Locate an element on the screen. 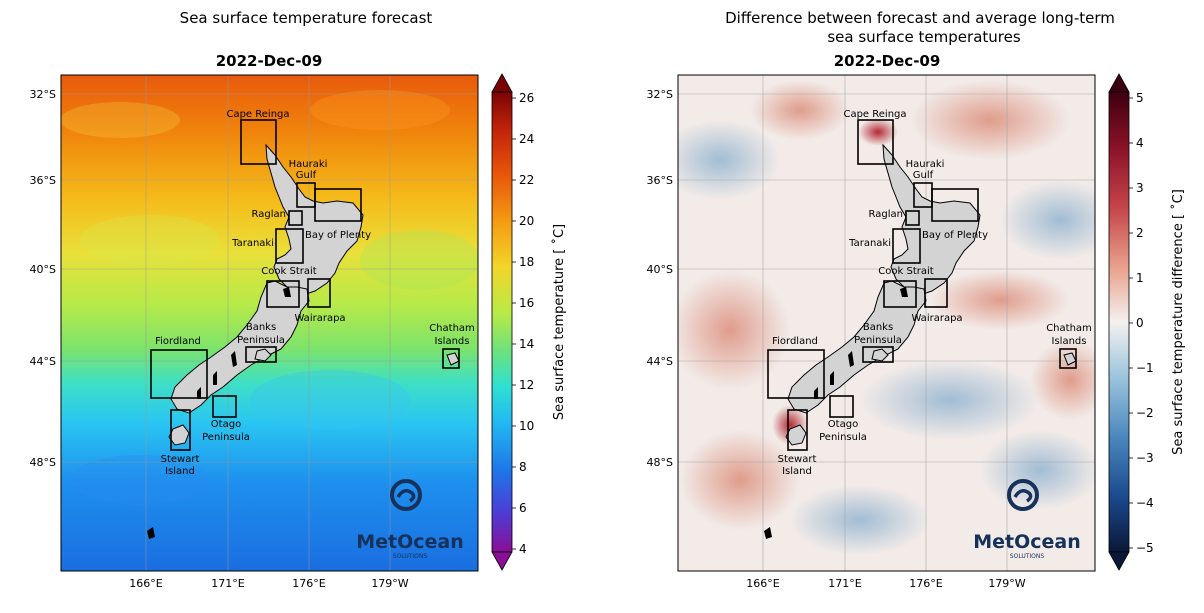 The width and height of the screenshot is (1204, 613). svg-text: 2 is located at coordinates (1140, 233).